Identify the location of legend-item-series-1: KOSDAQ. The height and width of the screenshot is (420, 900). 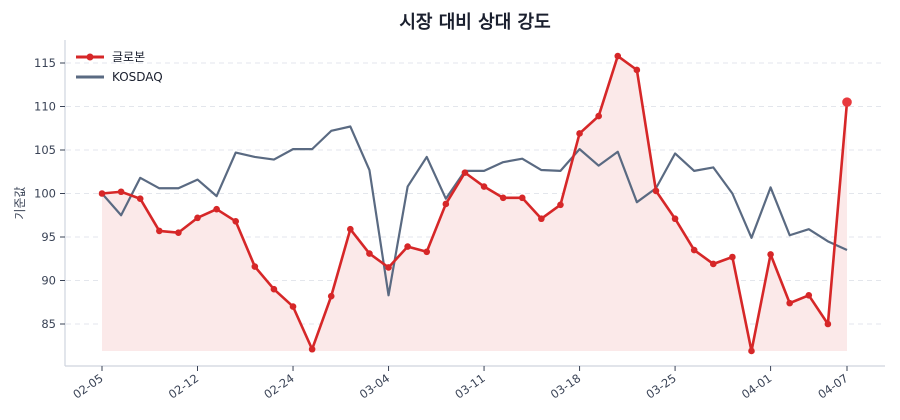
(119, 77).